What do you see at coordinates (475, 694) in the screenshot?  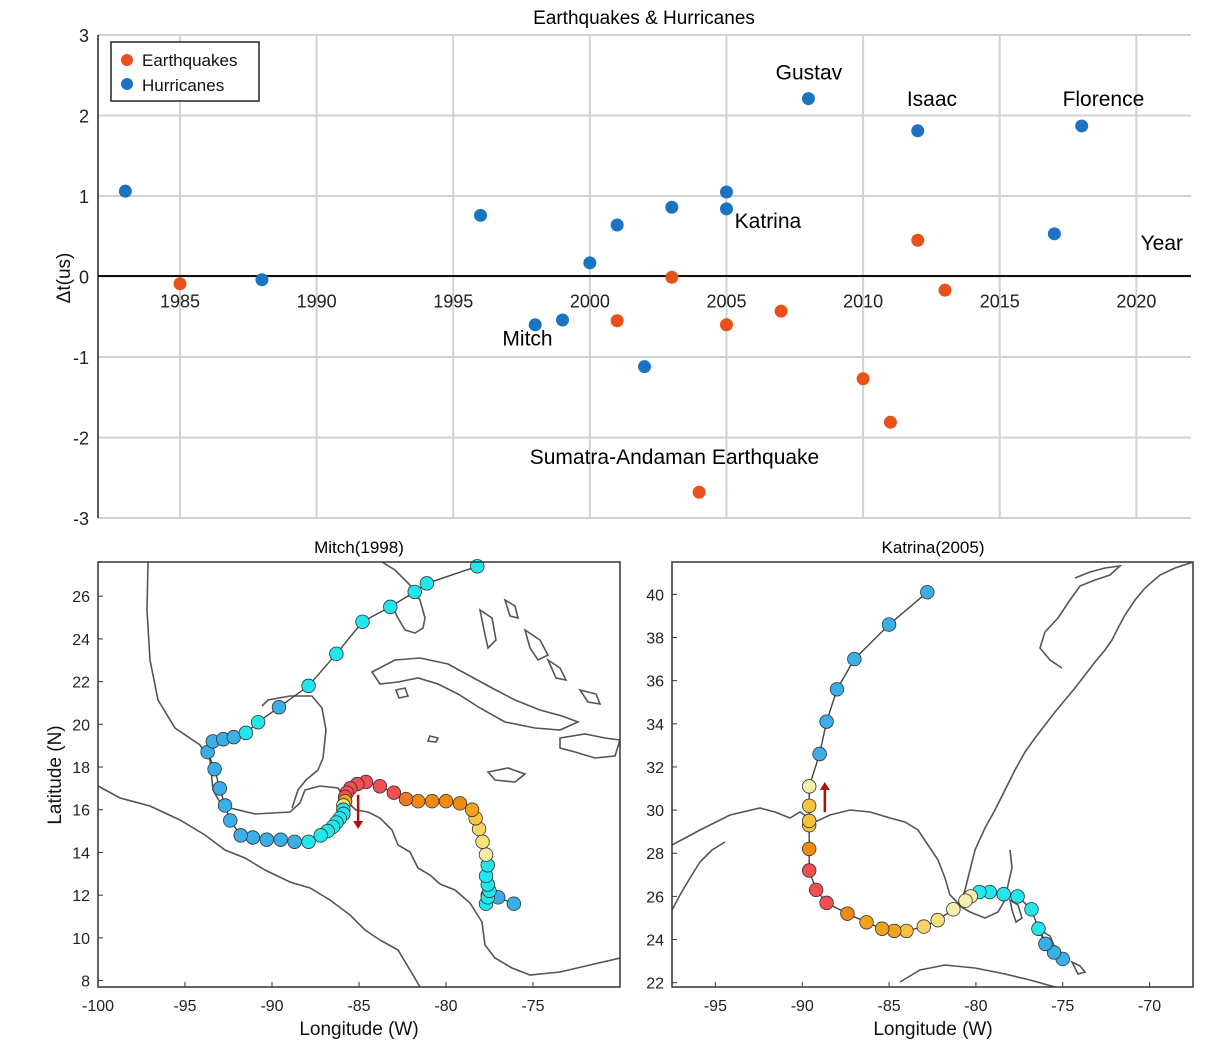 I see `mitch-coast-cuba` at bounding box center [475, 694].